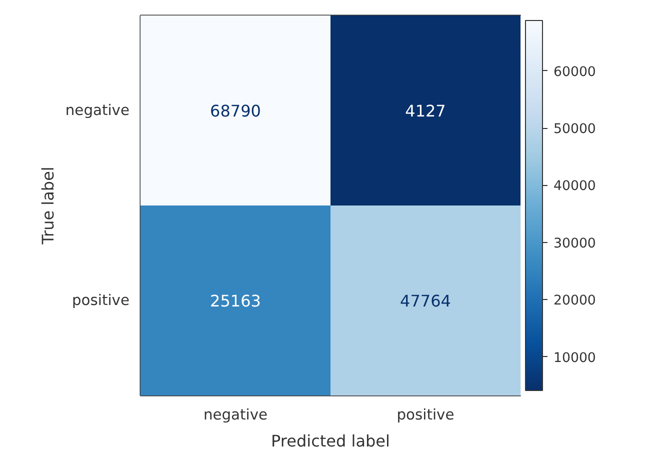 Image resolution: width=650 pixels, height=456 pixels. I want to click on data-label: 25163, so click(235, 301).